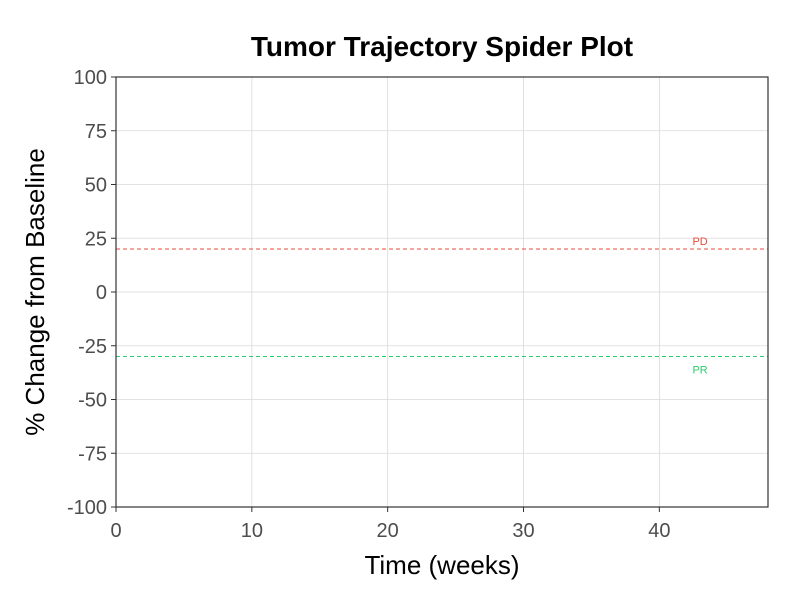 The height and width of the screenshot is (605, 800). Describe the element at coordinates (87, 508) in the screenshot. I see `y-tick-label: -100` at that location.